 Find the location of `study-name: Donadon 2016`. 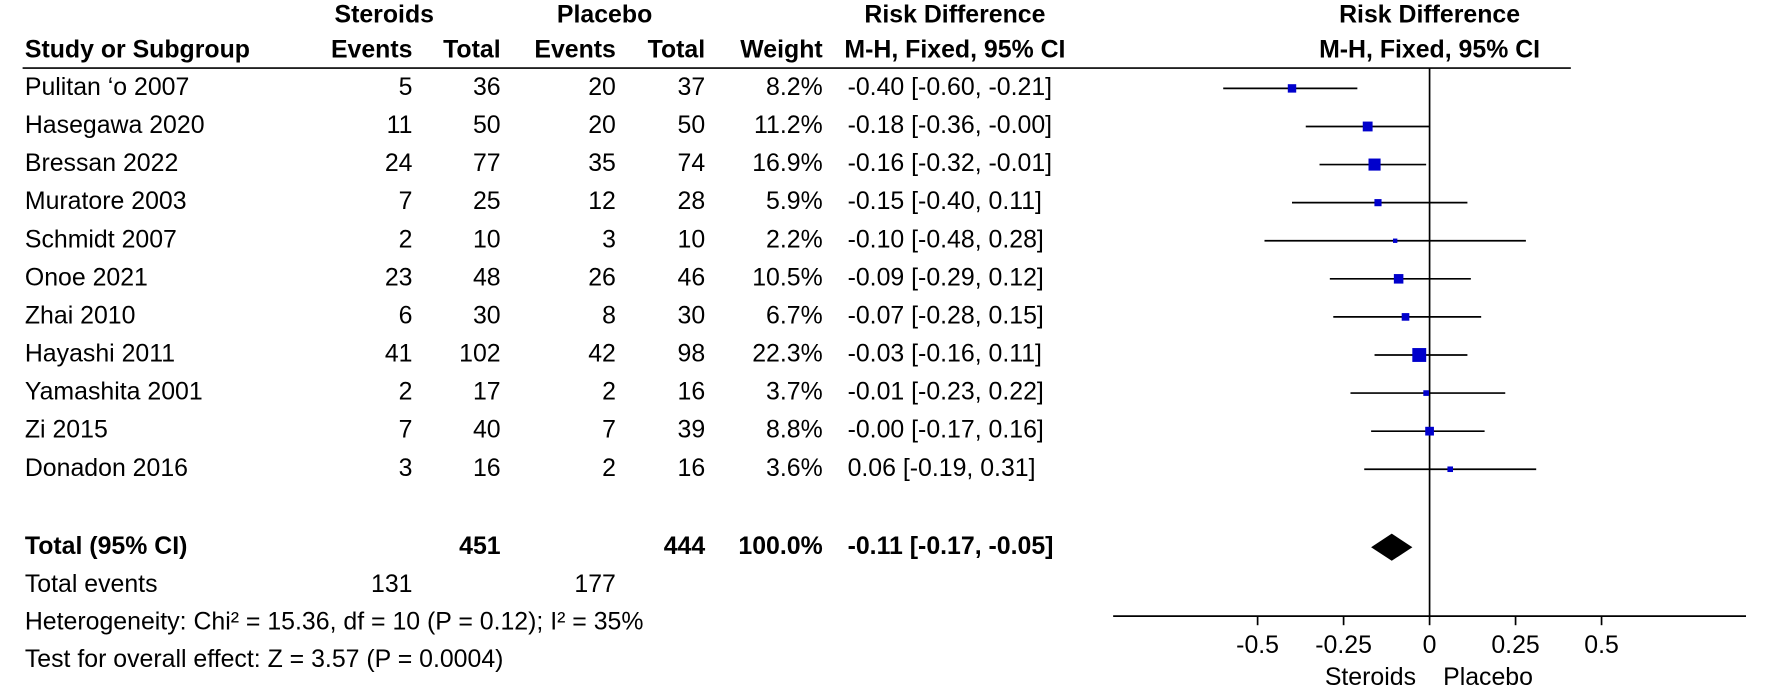

study-name: Donadon 2016 is located at coordinates (106, 468).